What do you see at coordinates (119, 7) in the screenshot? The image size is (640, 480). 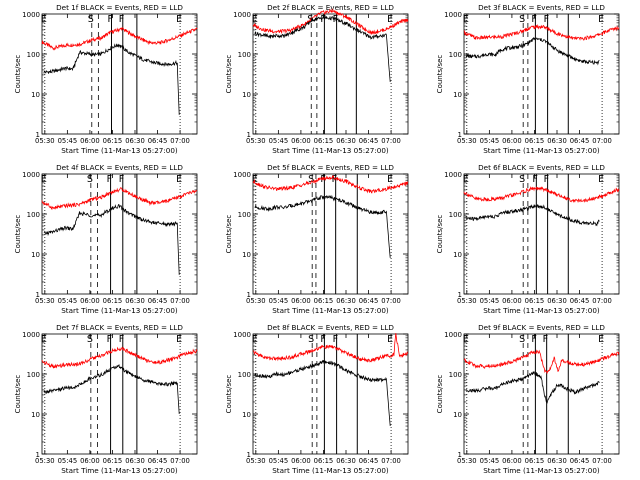 I see `chart-title: Det 1f BLACK = Events, RED = LLD` at bounding box center [119, 7].